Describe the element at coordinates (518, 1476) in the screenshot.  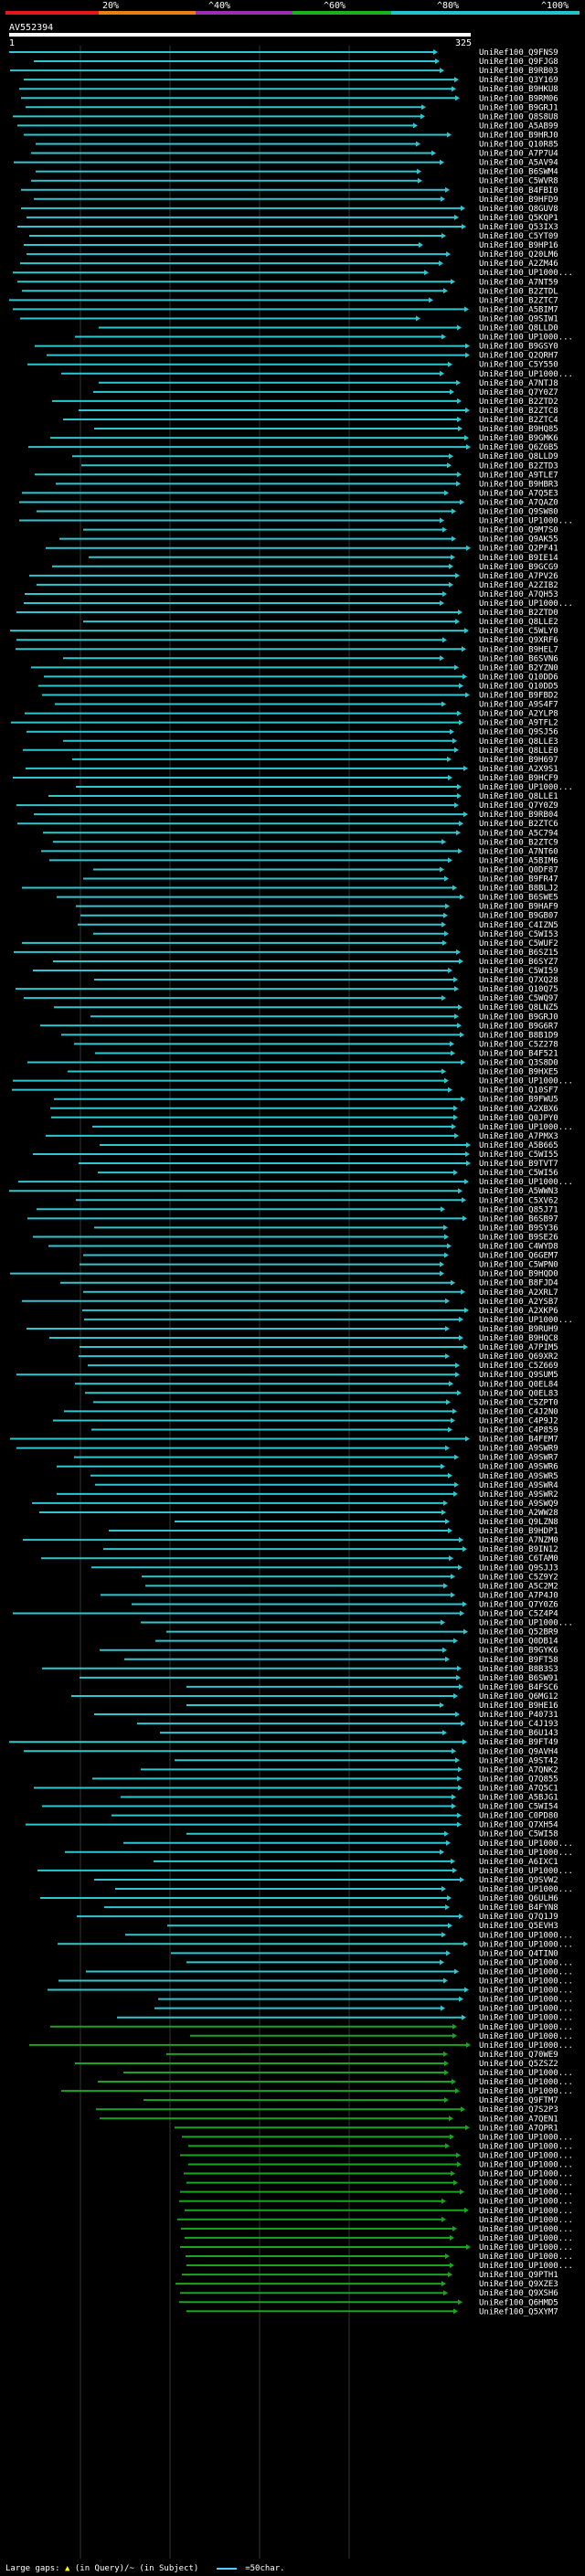
I see `hit-label: UniRef100_A9SWR5` at that location.